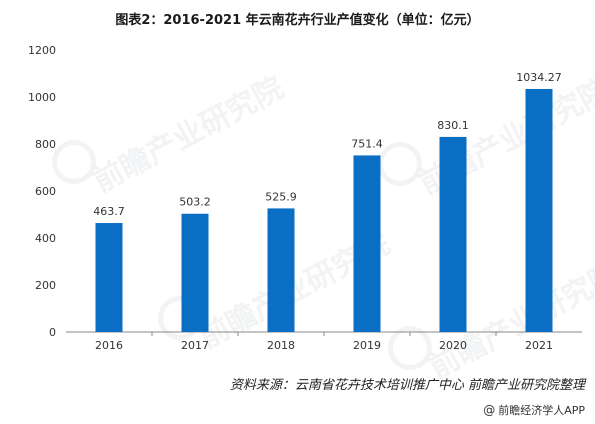 This screenshot has height=424, width=595. What do you see at coordinates (541, 410) in the screenshot?
I see `app-credit-label: 前瞻经济学人APP` at bounding box center [541, 410].